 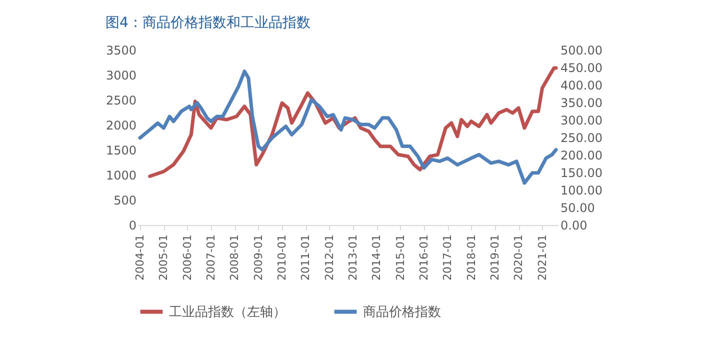 What do you see at coordinates (132, 225) in the screenshot?
I see `y-tick-label: 0` at bounding box center [132, 225].